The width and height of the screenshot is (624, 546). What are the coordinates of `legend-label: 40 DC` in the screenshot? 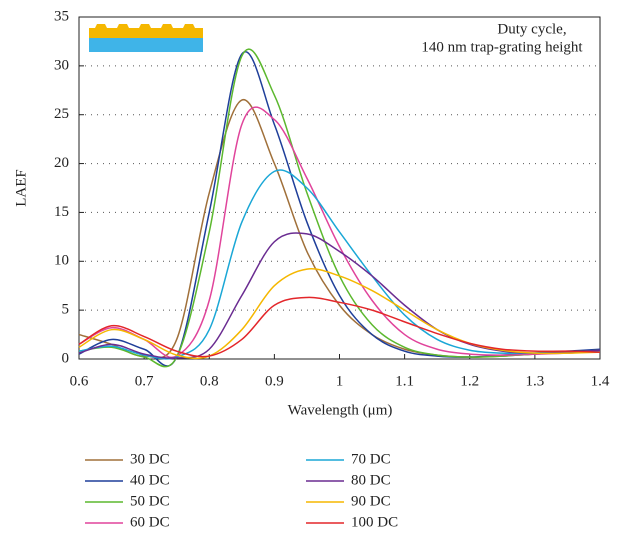 It's located at (150, 480).